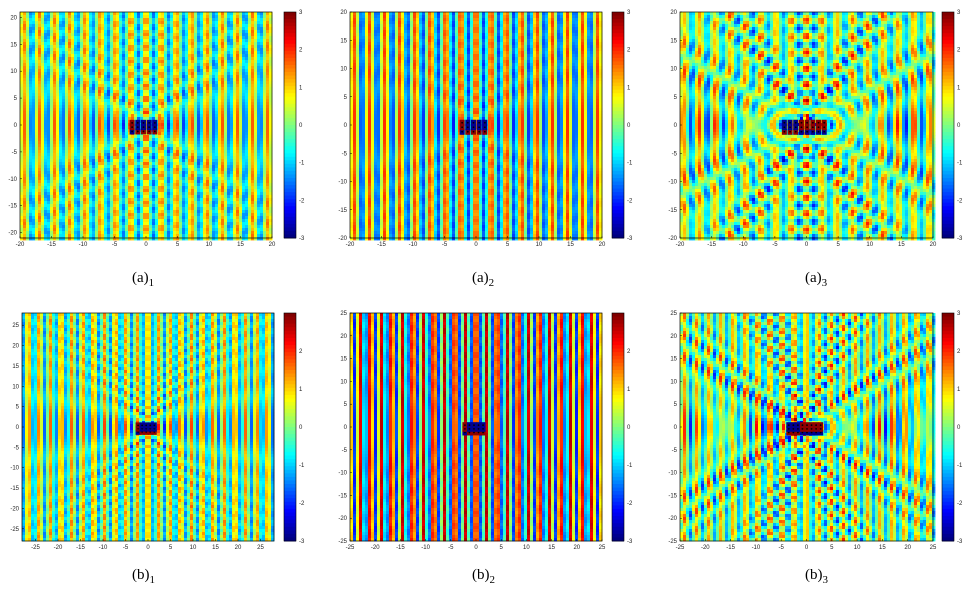  Describe the element at coordinates (816, 576) in the screenshot. I see `caption-b3: (b)3` at that location.